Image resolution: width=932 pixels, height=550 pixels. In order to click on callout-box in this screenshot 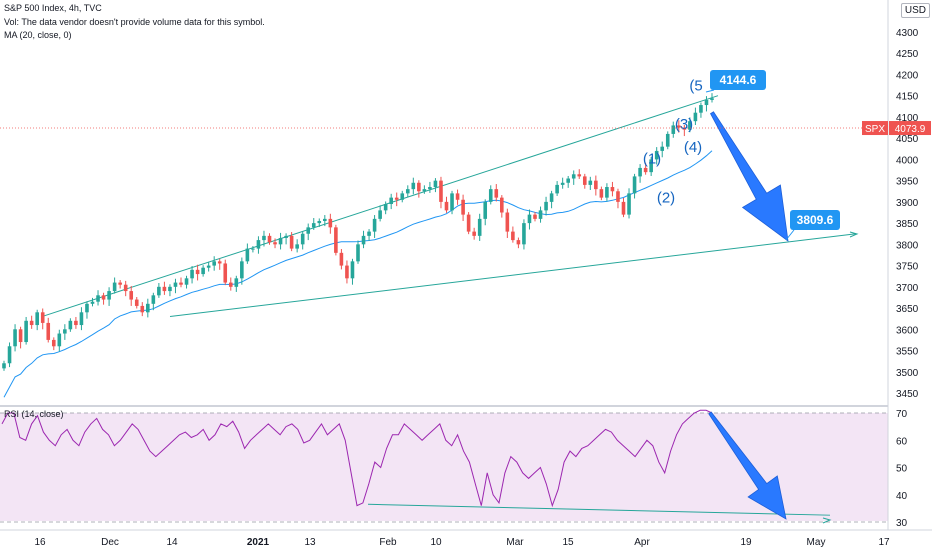, I will do `click(738, 80)`.